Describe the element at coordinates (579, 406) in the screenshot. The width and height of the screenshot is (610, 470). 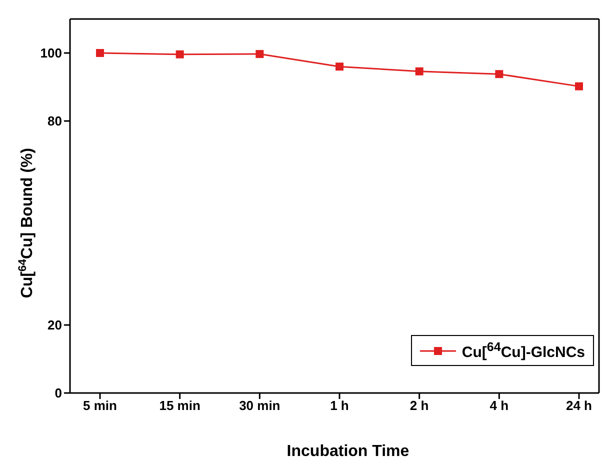
I see `x-tick-label: 24 h` at that location.